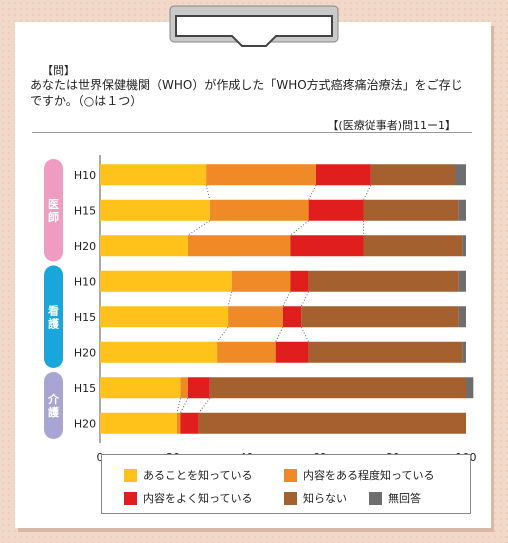 This screenshot has height=543, width=508. I want to click on legend-label: 無回答, so click(404, 498).